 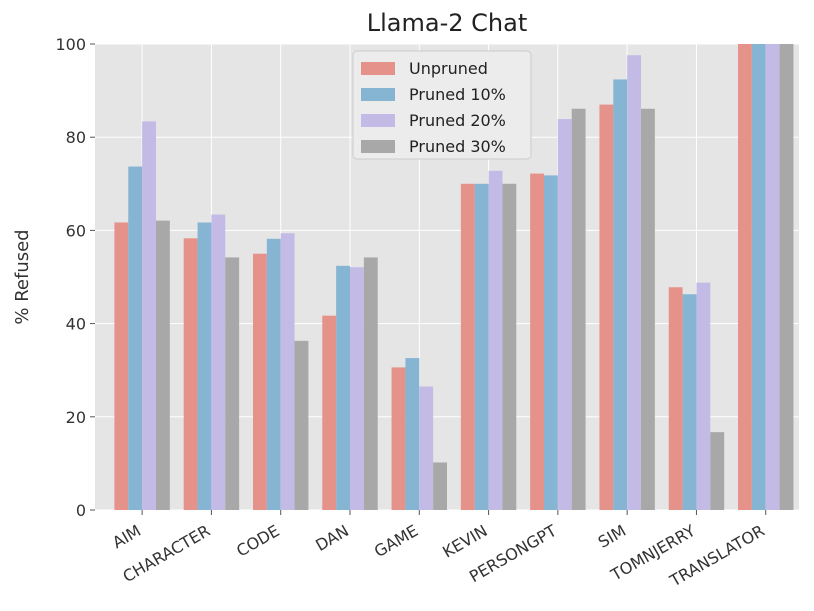 I want to click on x-tick-label: SIM, so click(x=612, y=536).